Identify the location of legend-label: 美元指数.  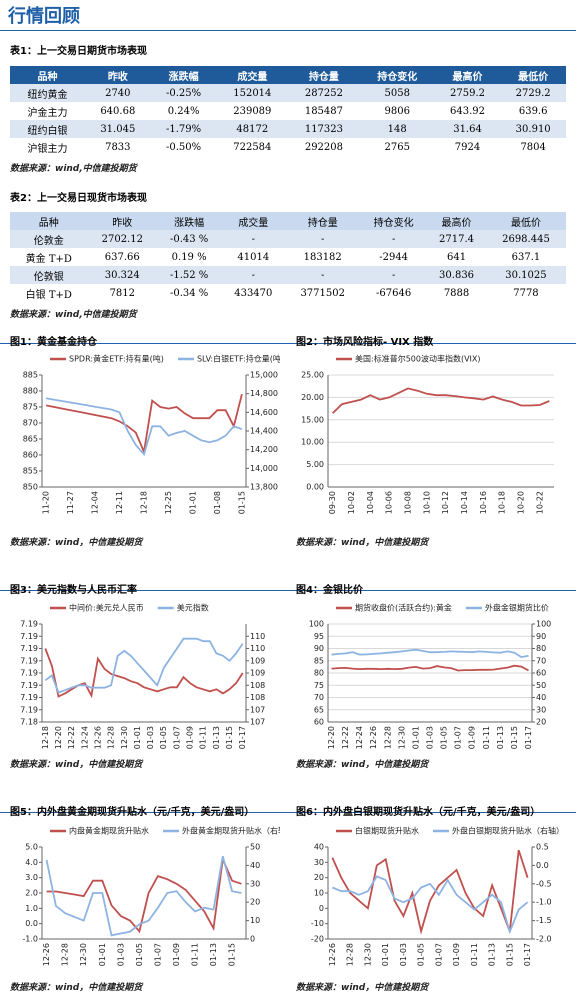
(193, 608).